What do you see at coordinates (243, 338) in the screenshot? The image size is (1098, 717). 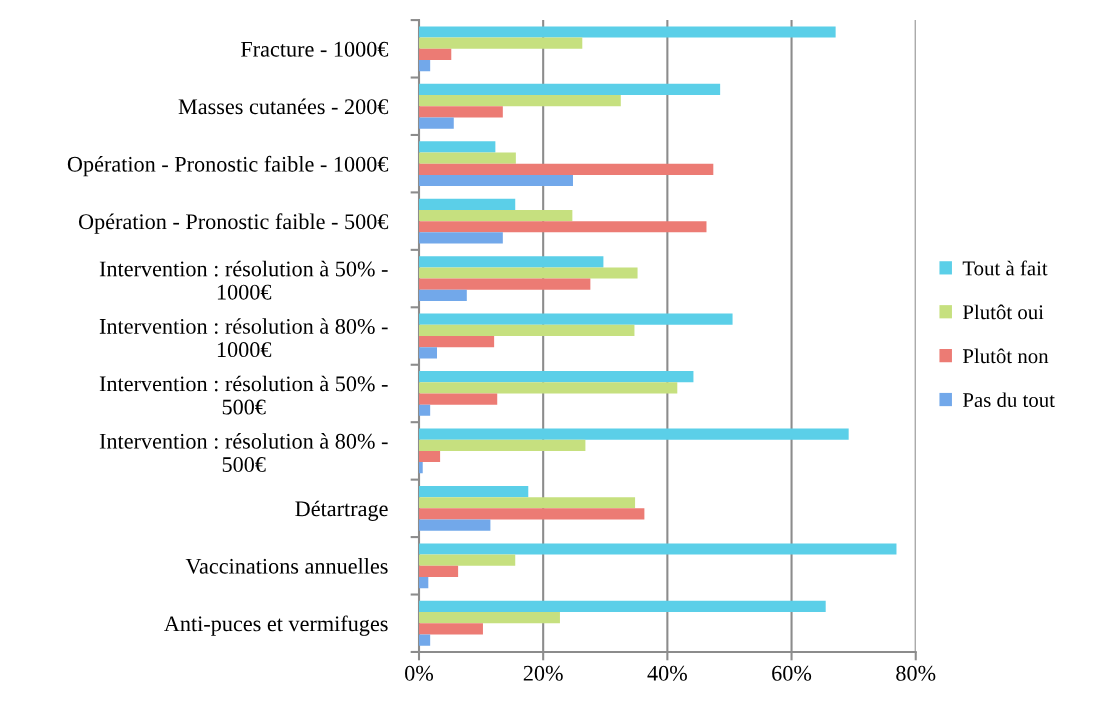 I see `y-tick-label: Intervention : résolution à 80% - 1000€` at bounding box center [243, 338].